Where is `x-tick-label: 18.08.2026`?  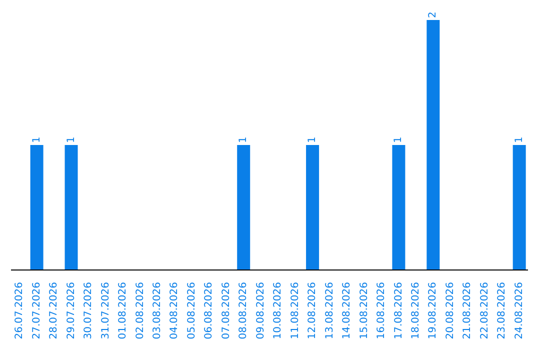 x-tick-label: 18.08.2026 is located at coordinates (416, 311).